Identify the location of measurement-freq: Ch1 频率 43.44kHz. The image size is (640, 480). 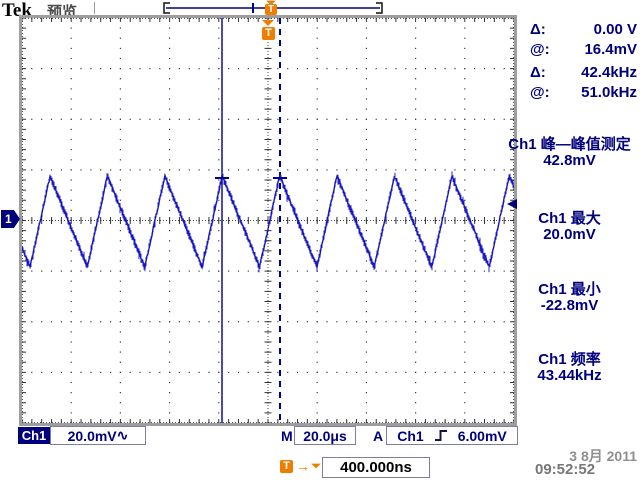
(569, 368).